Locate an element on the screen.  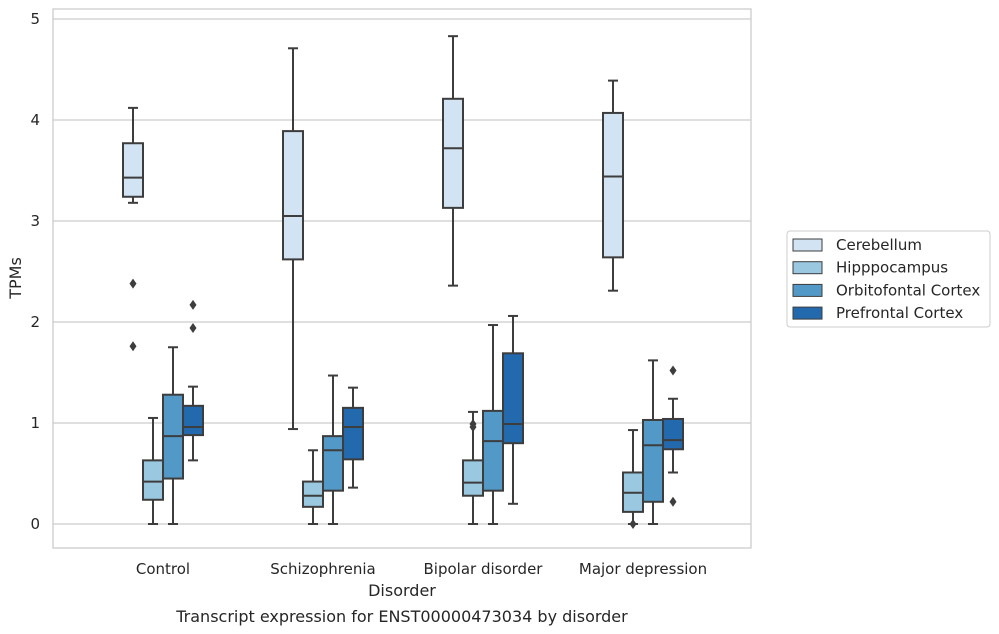
legend-label: Orbitofontal Cortex is located at coordinates (908, 290).